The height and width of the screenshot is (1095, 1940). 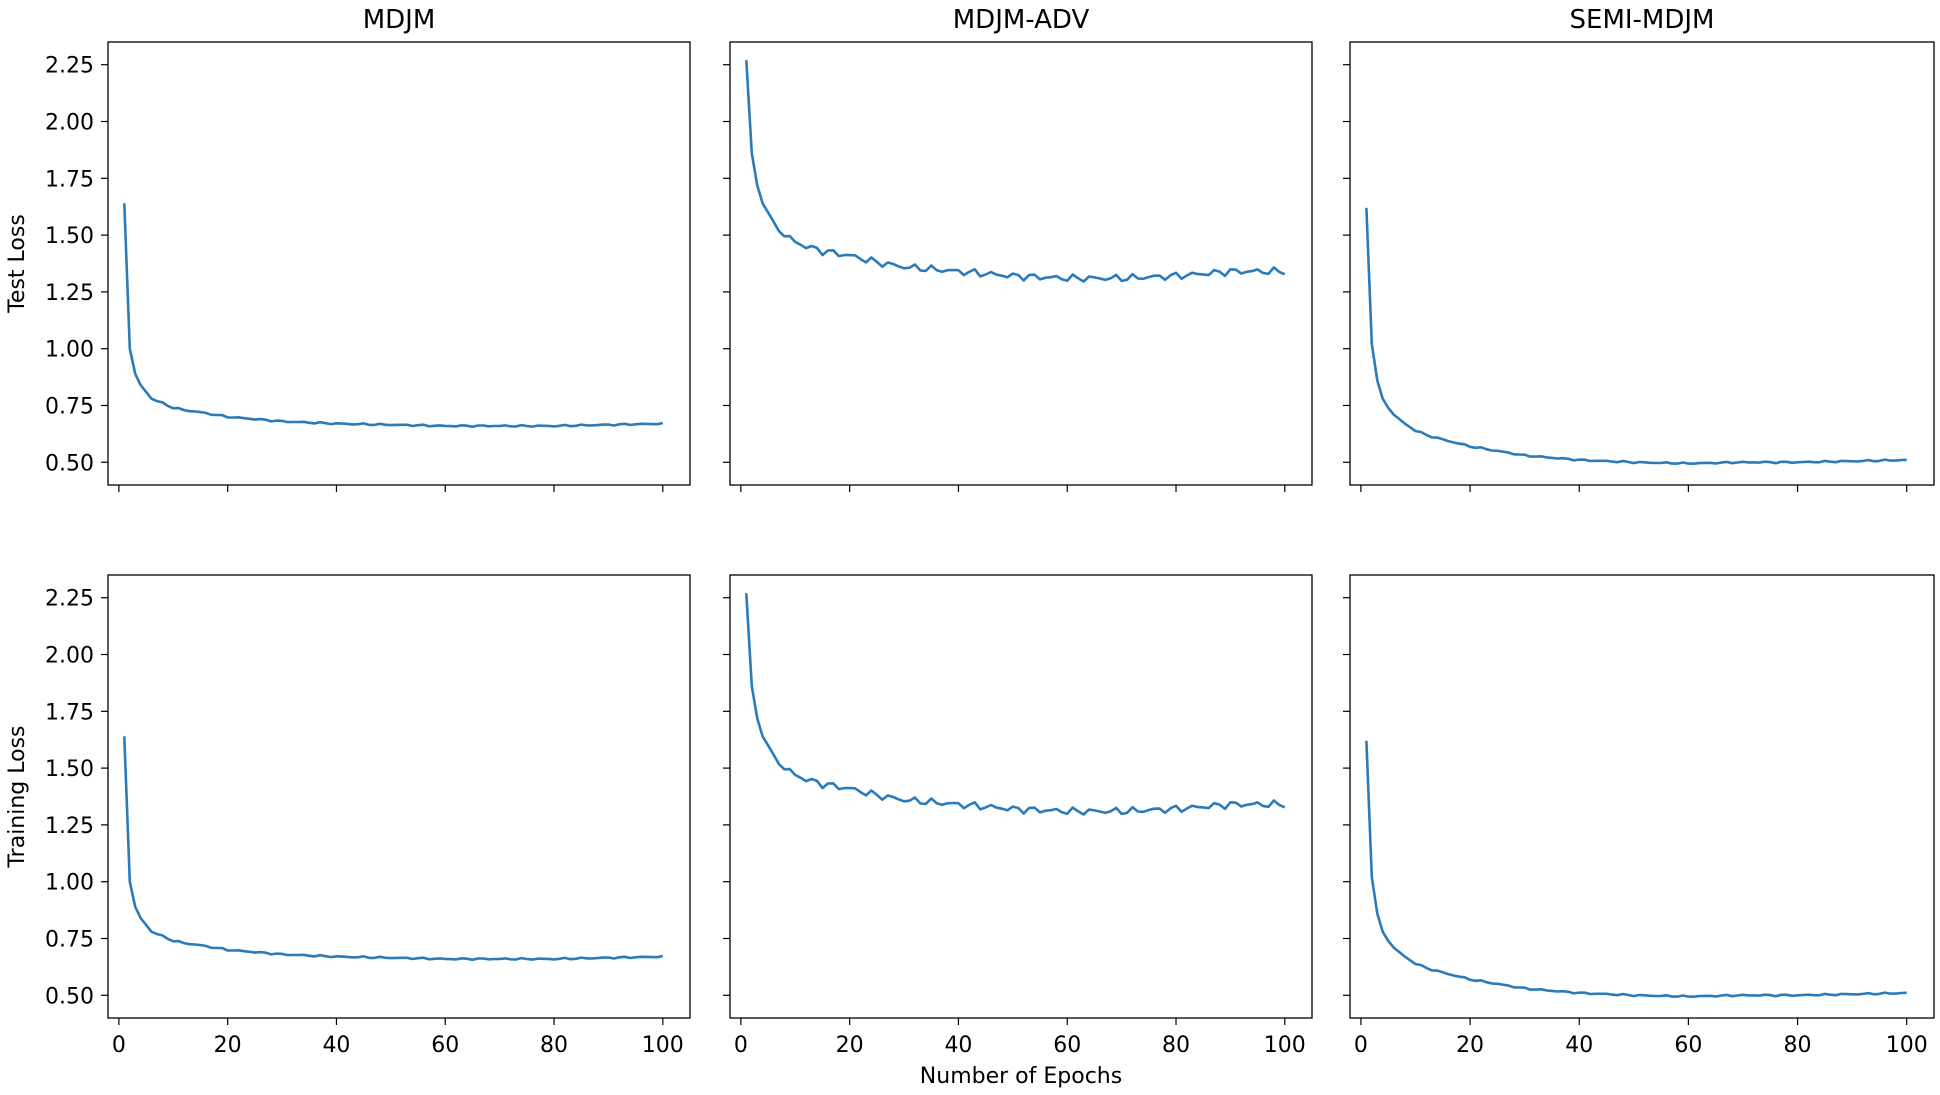 I want to click on subplot-semi-mdjm-test: SEMI-MDJM, so click(x=1639, y=248).